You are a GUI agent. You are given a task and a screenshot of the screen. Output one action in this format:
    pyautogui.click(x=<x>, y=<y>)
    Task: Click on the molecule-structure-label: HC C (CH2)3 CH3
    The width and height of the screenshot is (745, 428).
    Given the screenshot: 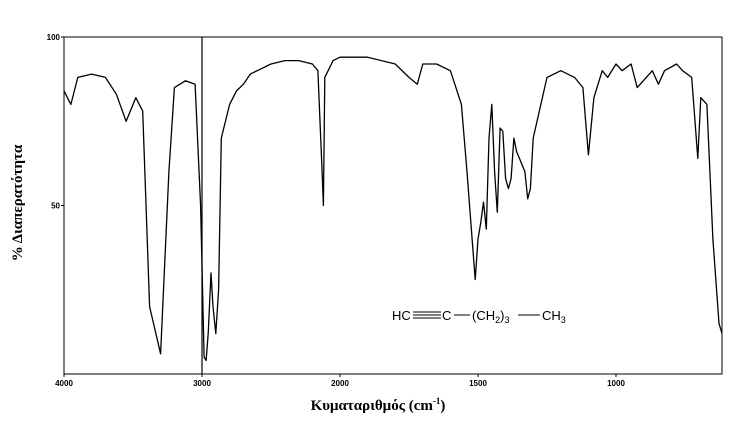 What is the action you would take?
    pyautogui.click(x=479, y=316)
    